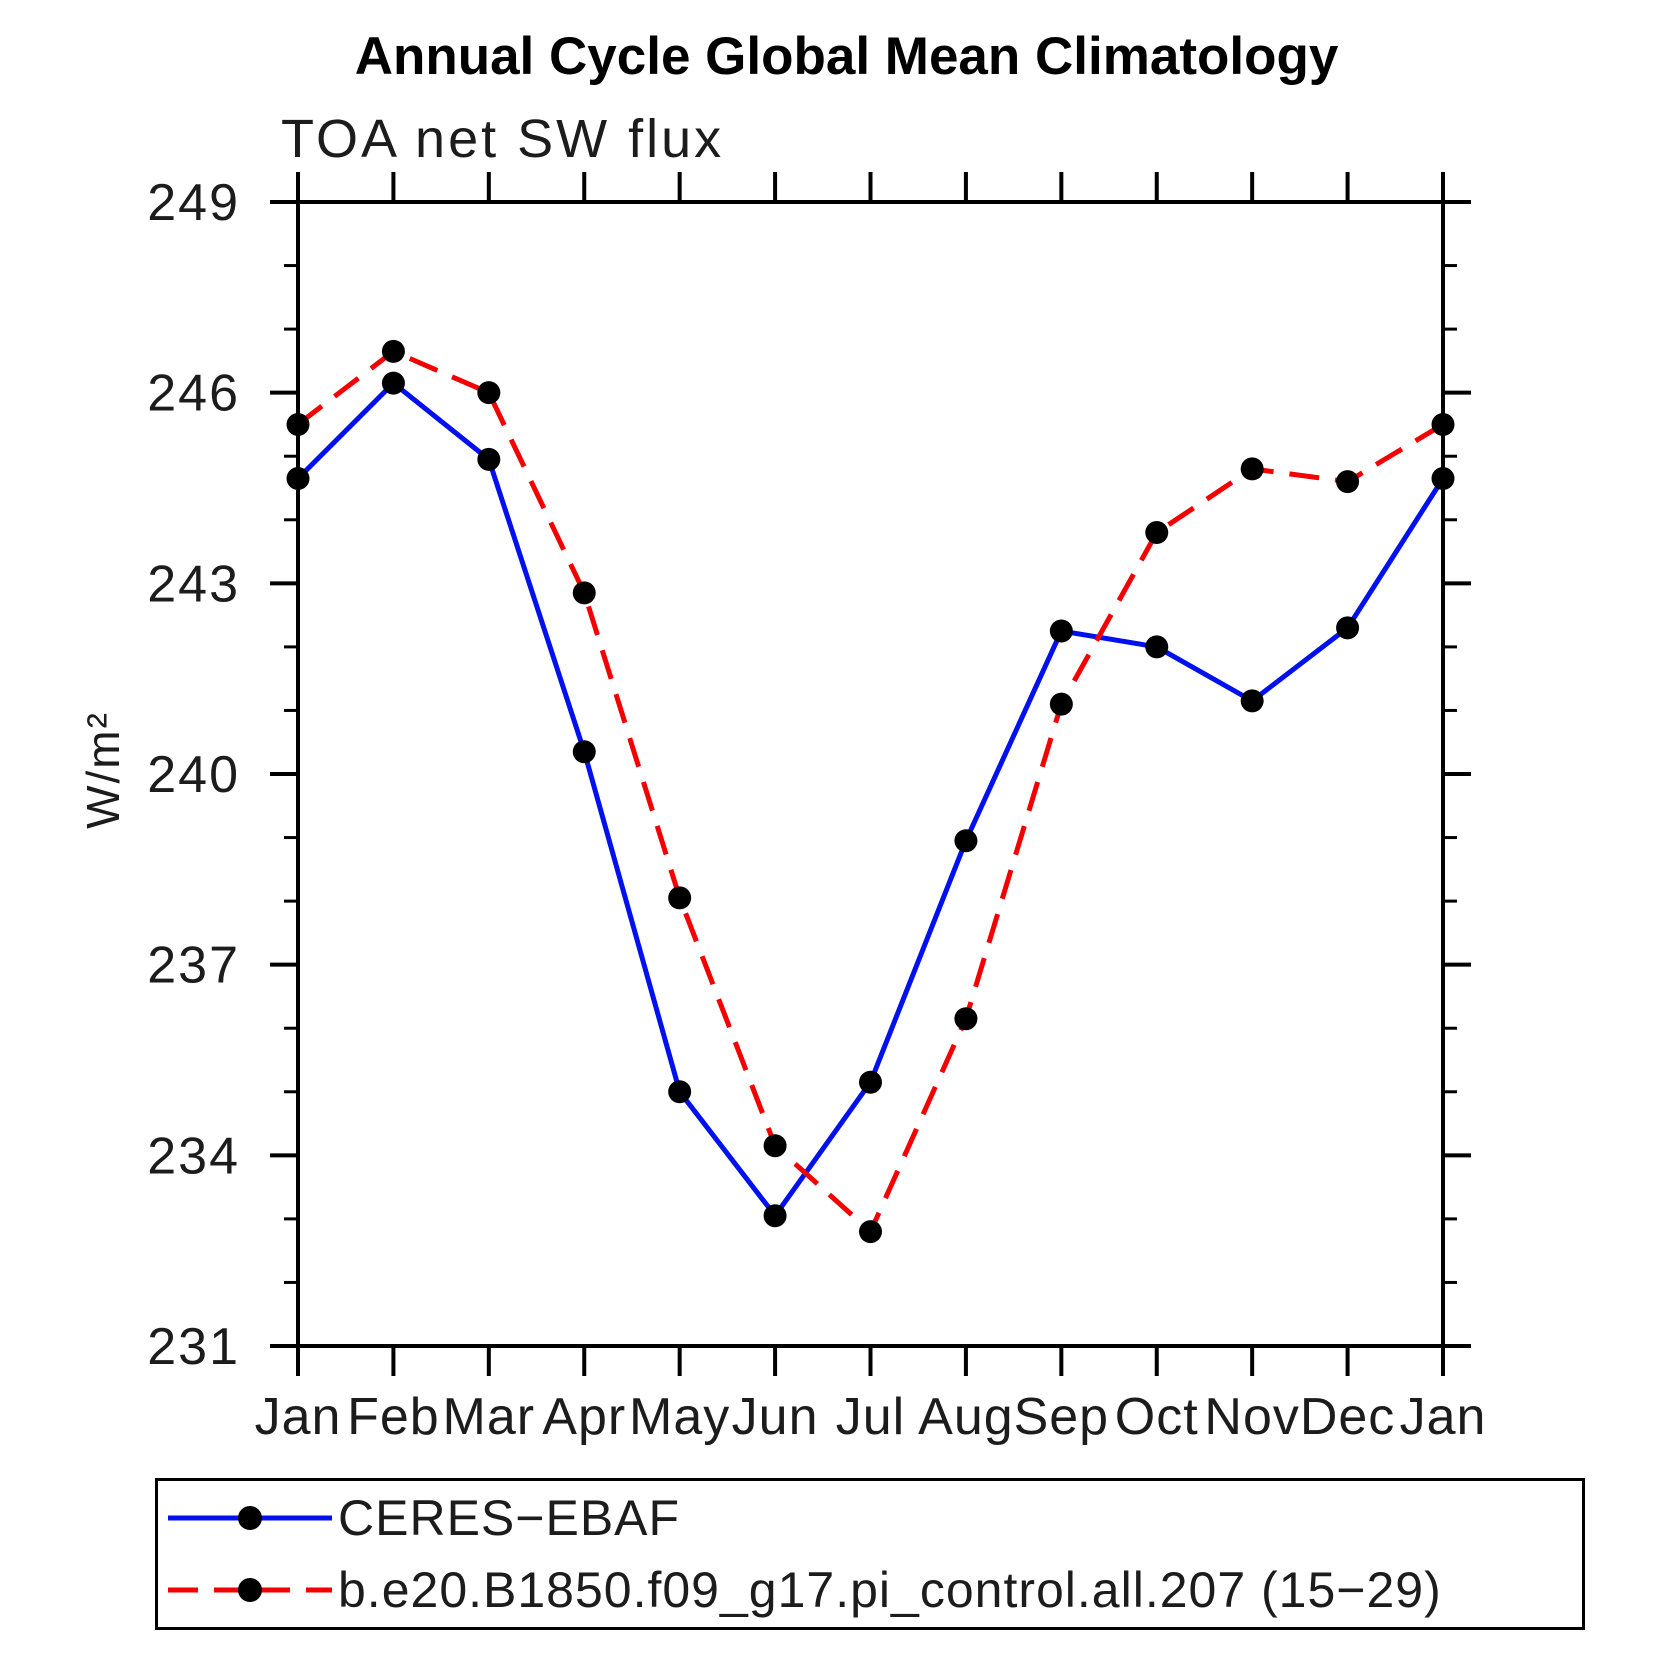  I want to click on y-tick-label: 237, so click(193, 966).